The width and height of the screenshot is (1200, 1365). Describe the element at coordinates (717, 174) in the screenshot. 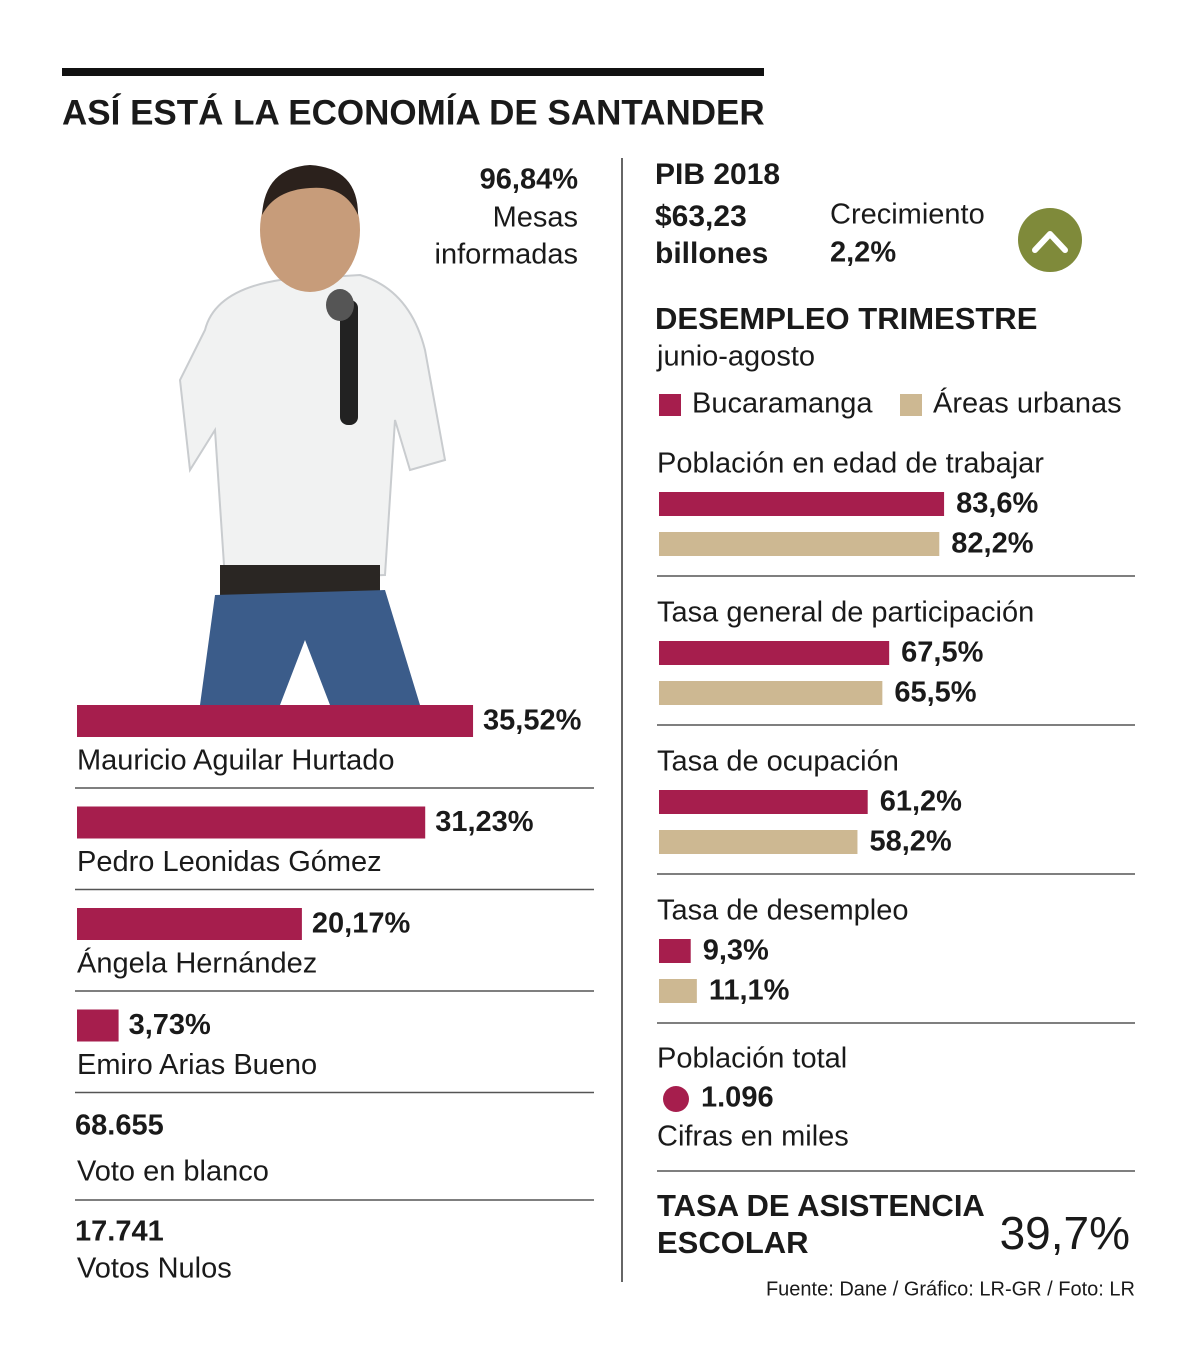

I see `pib-title: PIB 2018` at that location.